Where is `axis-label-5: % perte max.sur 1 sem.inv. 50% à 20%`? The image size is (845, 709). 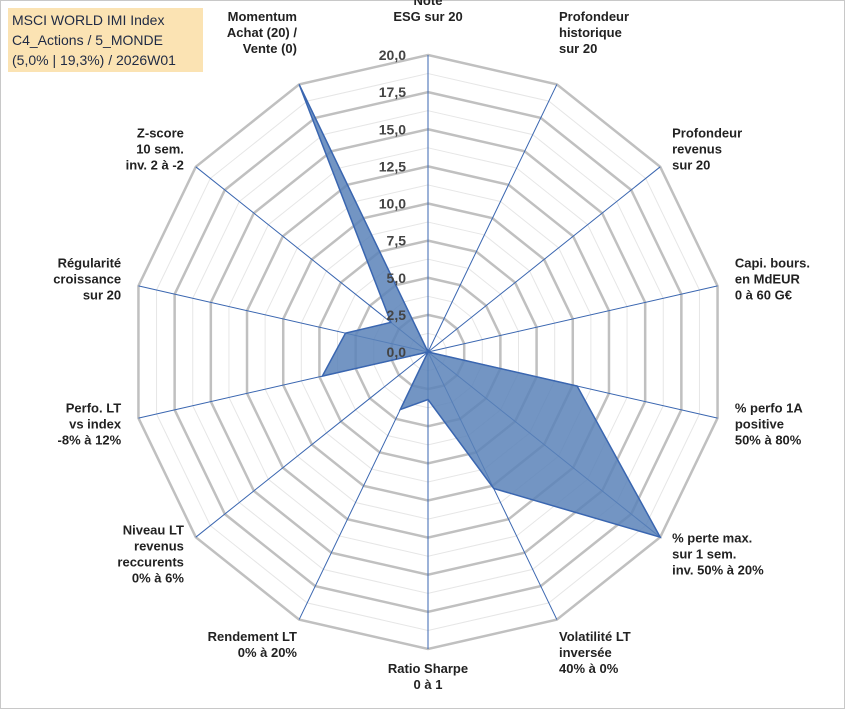 axis-label-5: % perte max.sur 1 sem.inv. 50% à 20% is located at coordinates (718, 554).